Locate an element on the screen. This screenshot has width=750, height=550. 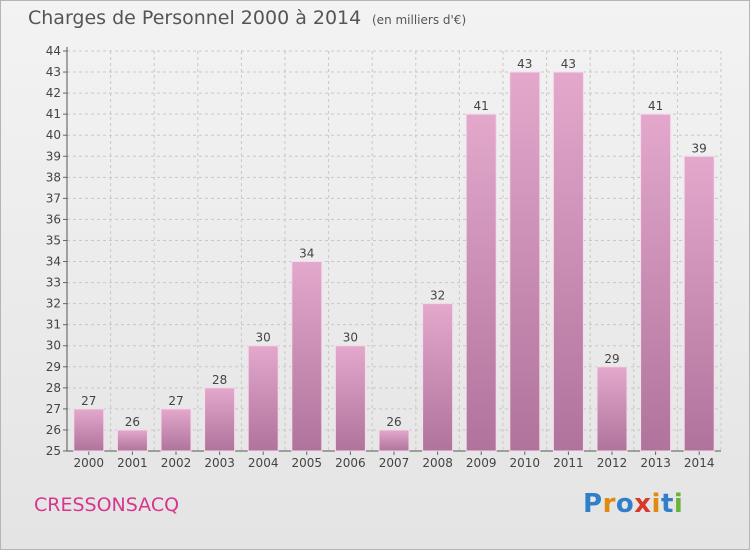
y-tick-label: 34 is located at coordinates (53, 262).